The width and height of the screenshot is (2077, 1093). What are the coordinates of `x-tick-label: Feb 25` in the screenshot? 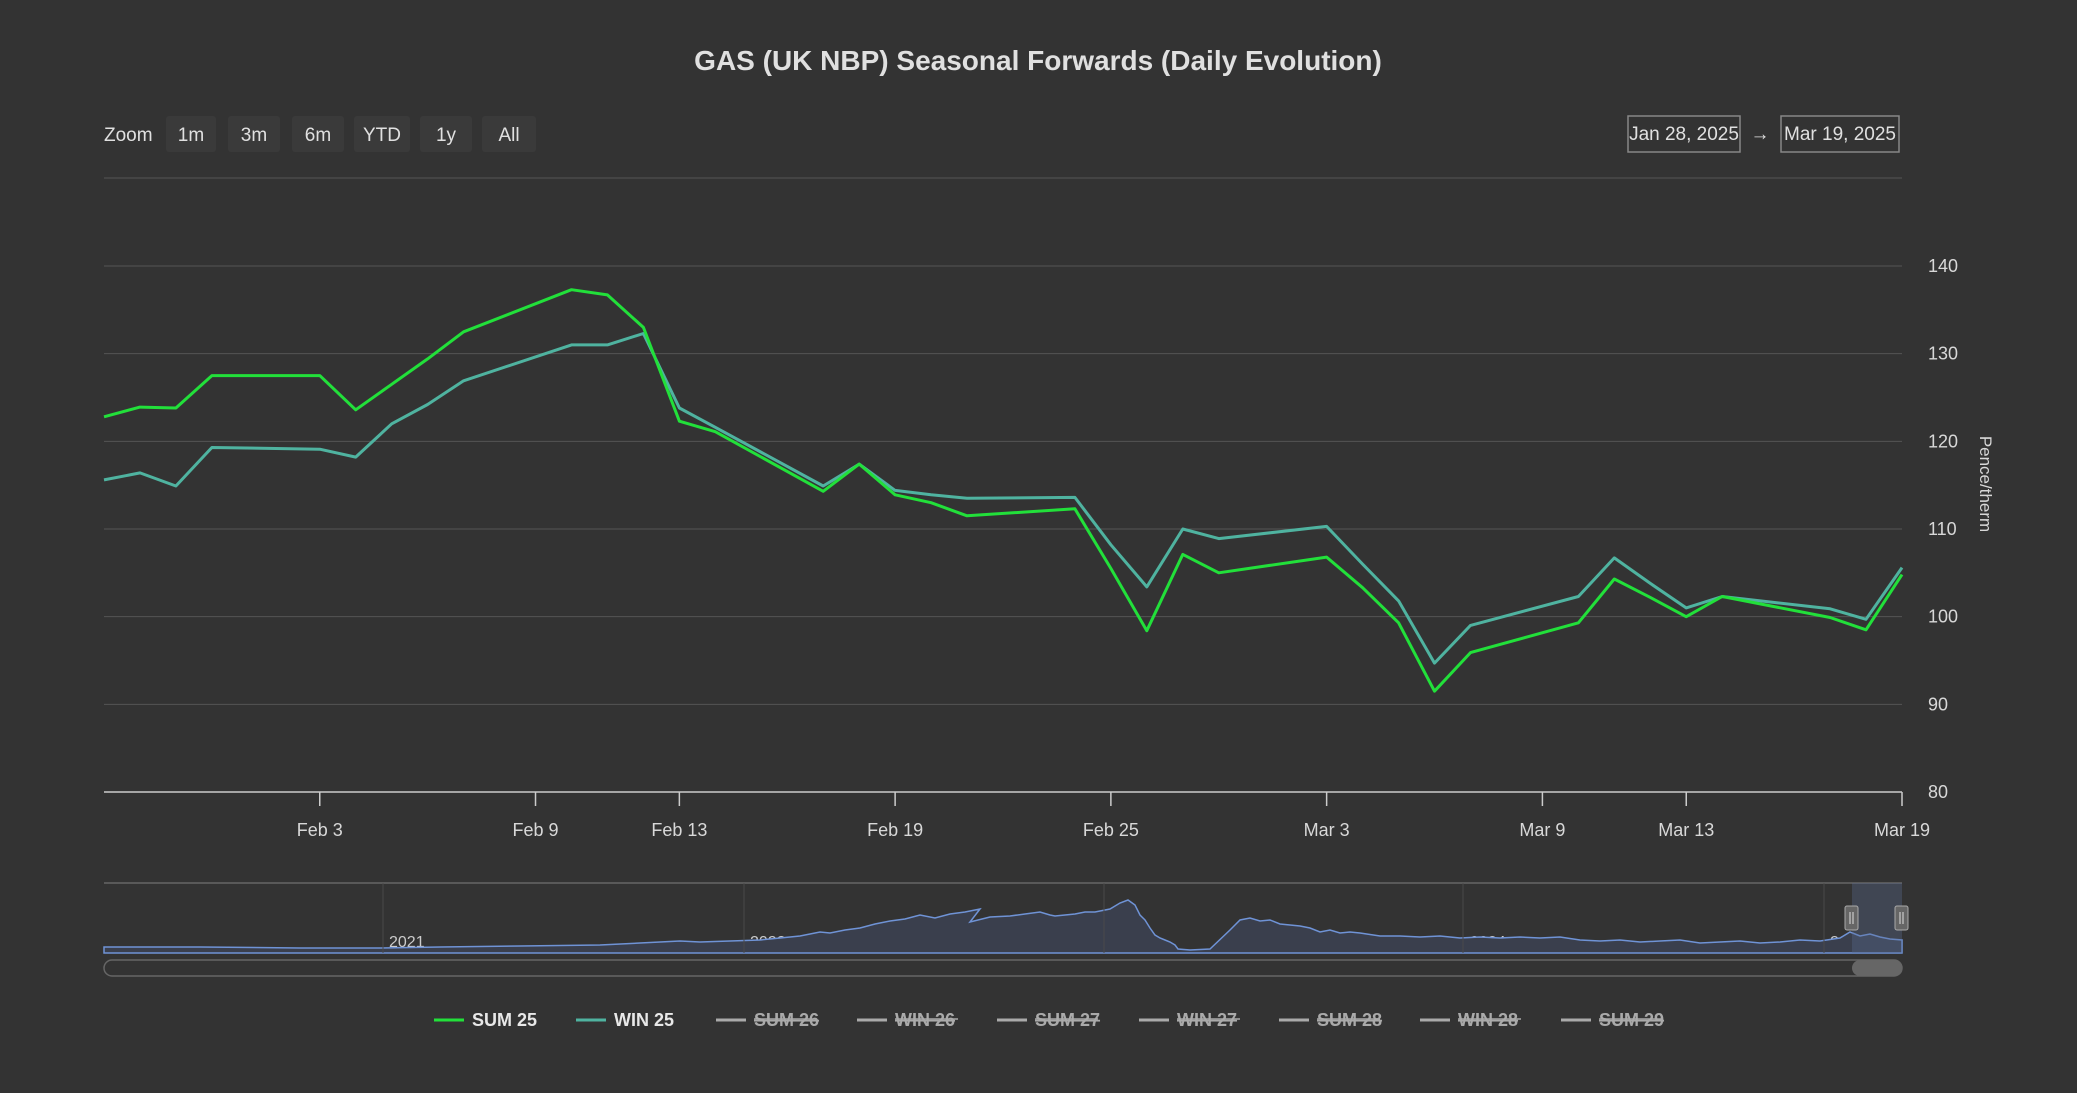 It's located at (1111, 830).